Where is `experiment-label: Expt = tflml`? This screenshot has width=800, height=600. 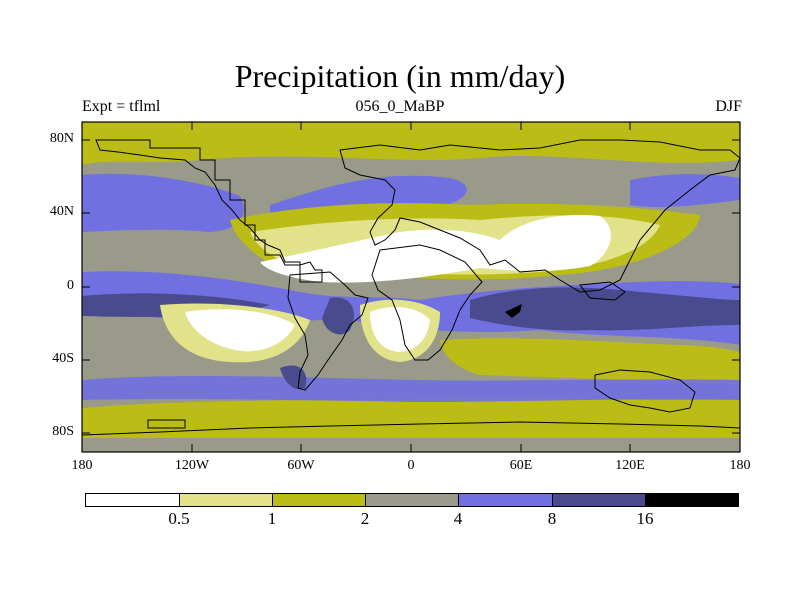 experiment-label: Expt = tflml is located at coordinates (121, 106).